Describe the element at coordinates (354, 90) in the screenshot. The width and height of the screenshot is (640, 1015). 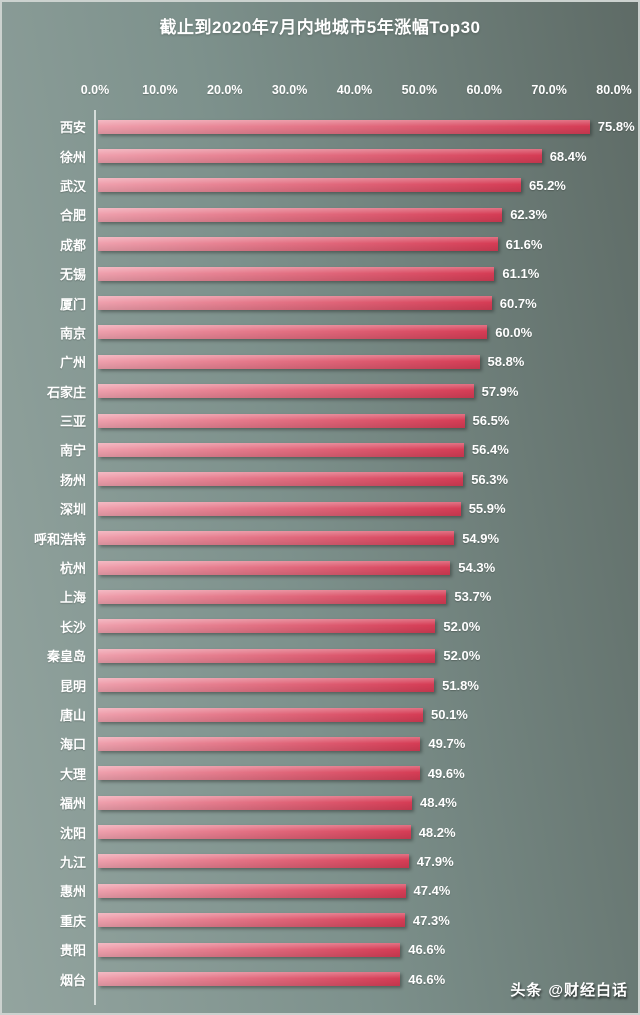
I see `x-tick-label: 40.0%` at that location.